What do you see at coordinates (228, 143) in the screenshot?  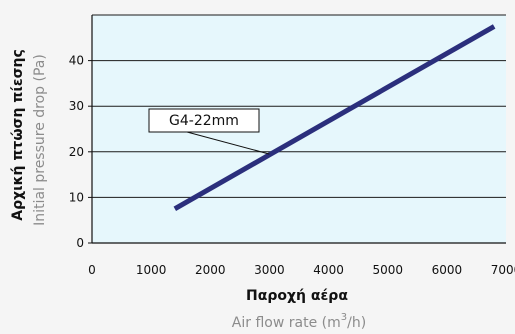 I see `annotation-leader-line` at bounding box center [228, 143].